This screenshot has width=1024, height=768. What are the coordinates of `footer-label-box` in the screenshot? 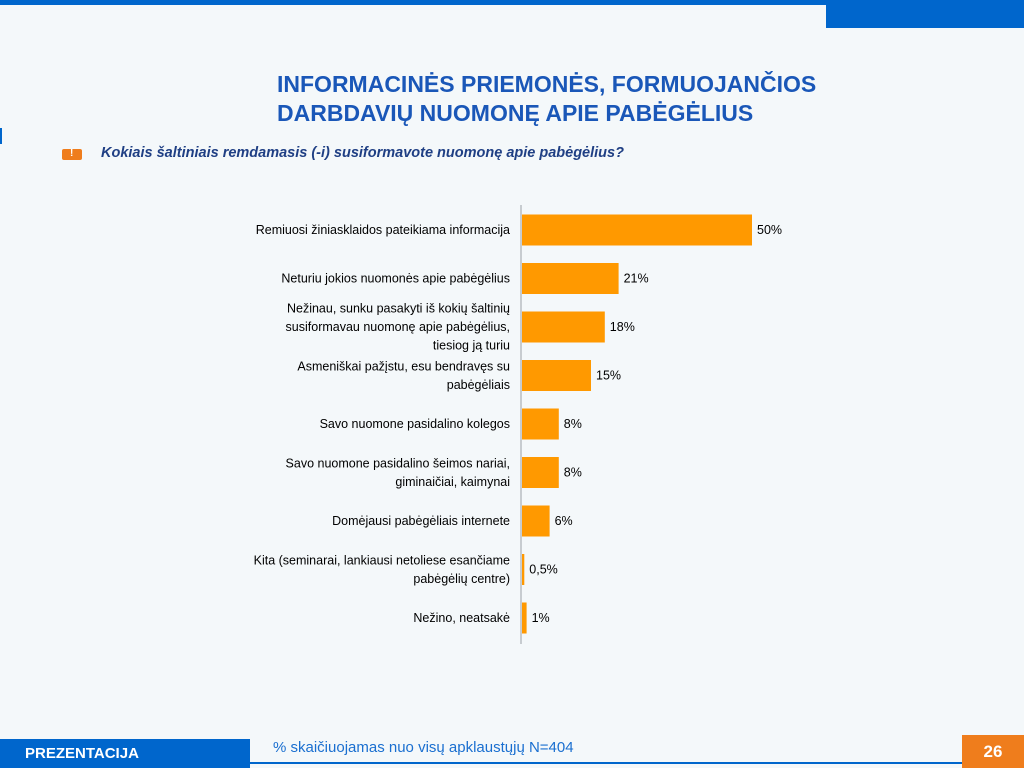 It's located at (125, 753).